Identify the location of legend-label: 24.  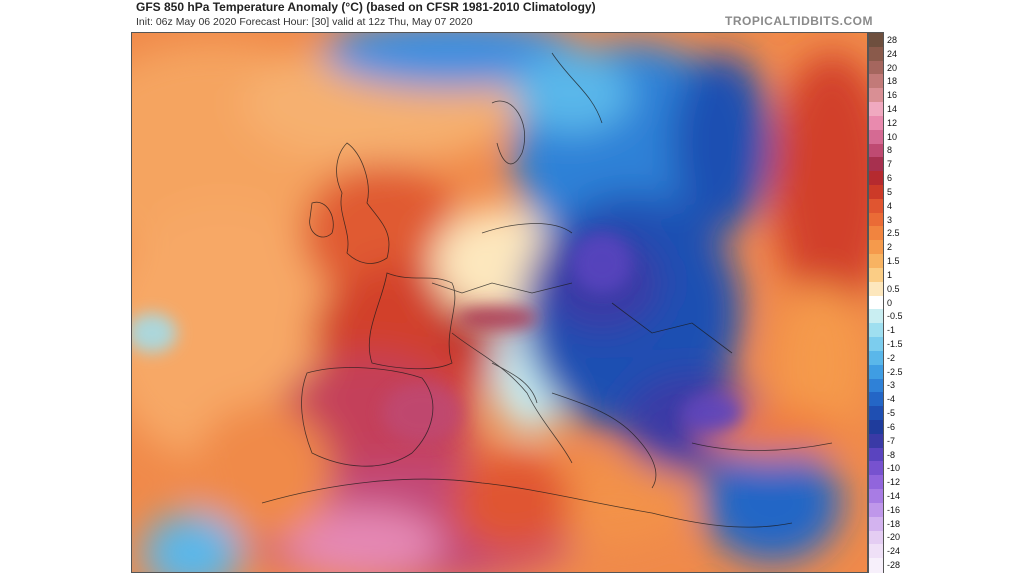
(892, 53).